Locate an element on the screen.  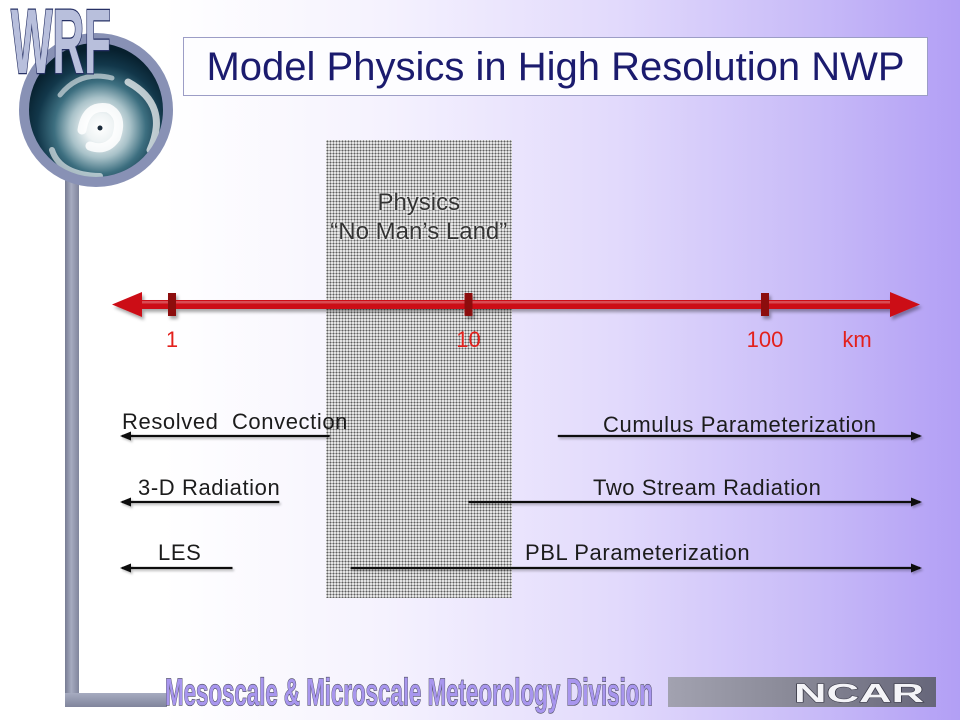
axis-right-arrowhead is located at coordinates (905, 304).